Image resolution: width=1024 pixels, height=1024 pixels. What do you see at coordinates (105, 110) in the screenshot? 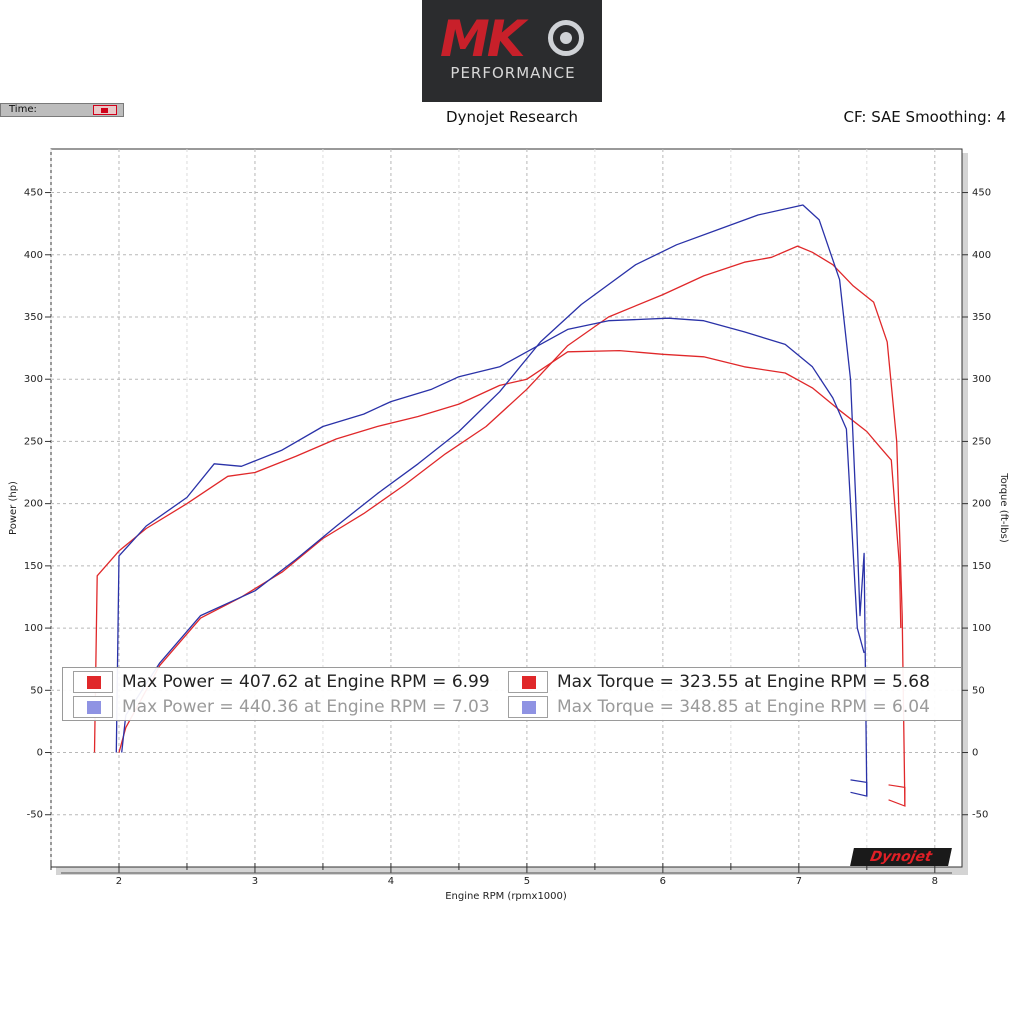
I see `time-slider-thumb` at bounding box center [105, 110].